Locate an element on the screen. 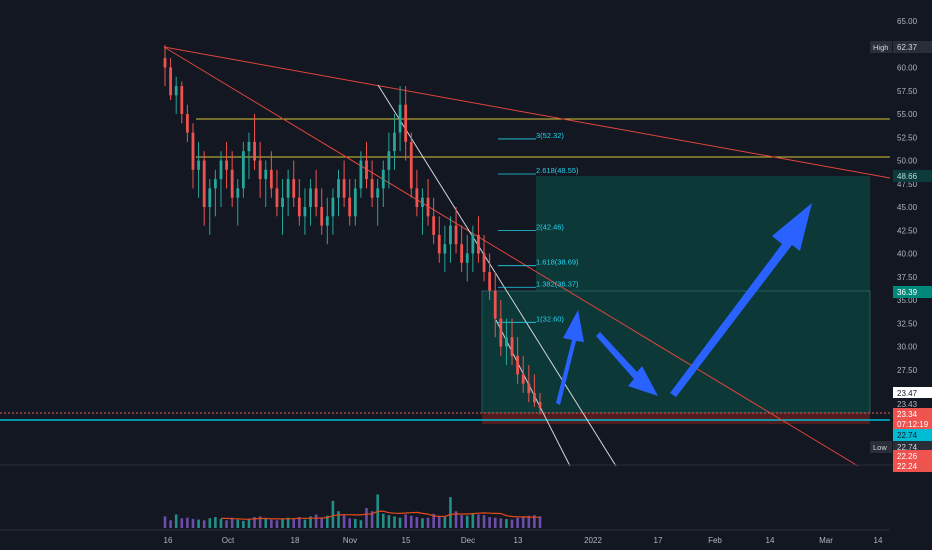  stop-zone-box is located at coordinates (676, 418).